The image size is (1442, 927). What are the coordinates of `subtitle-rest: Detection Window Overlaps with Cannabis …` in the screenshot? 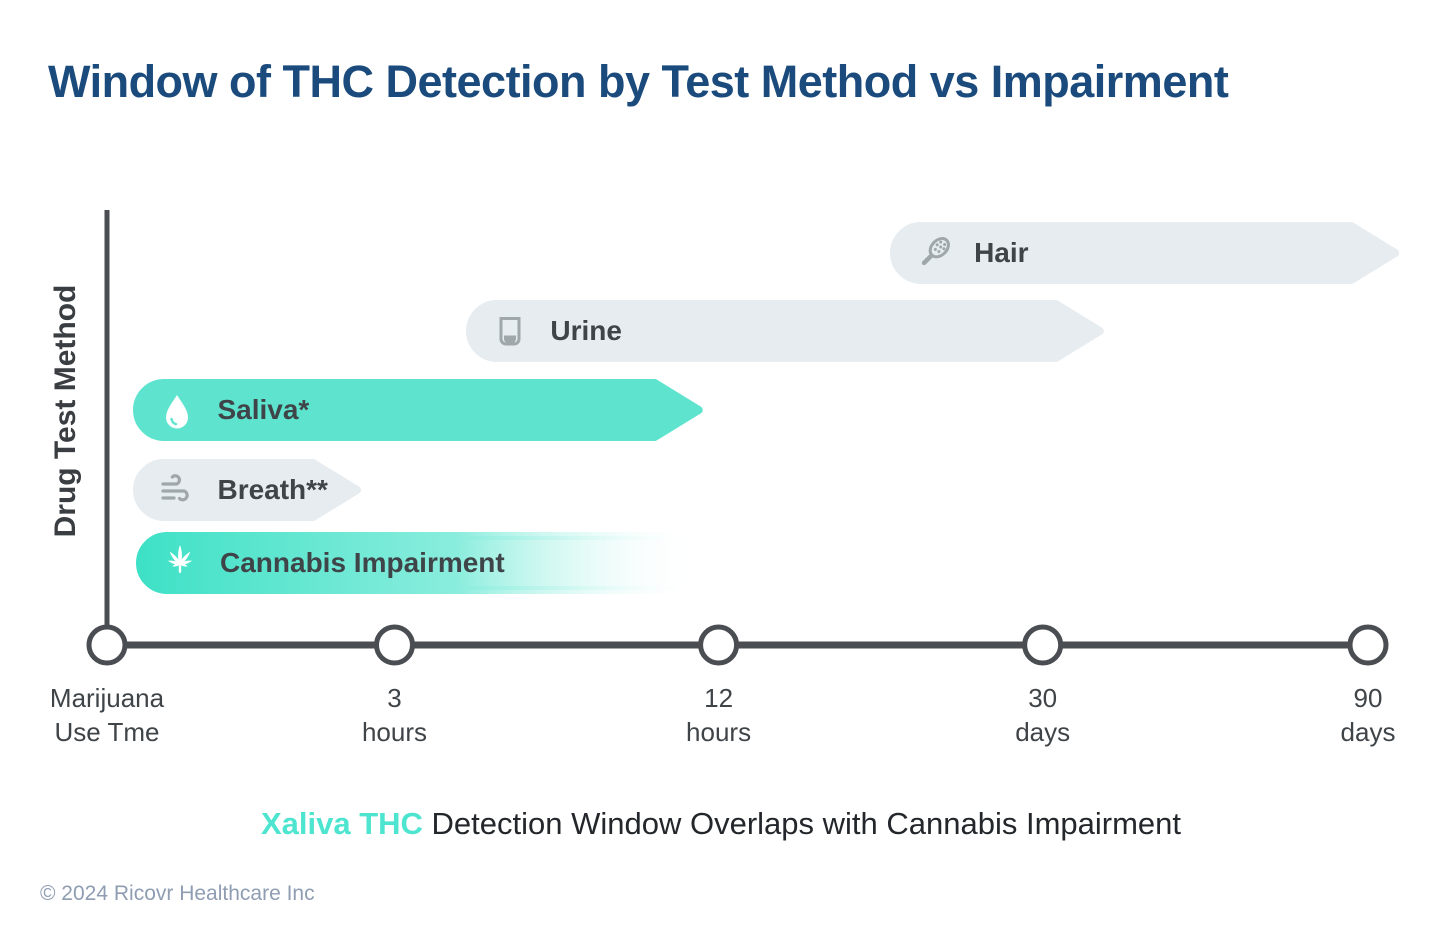 It's located at (802, 823).